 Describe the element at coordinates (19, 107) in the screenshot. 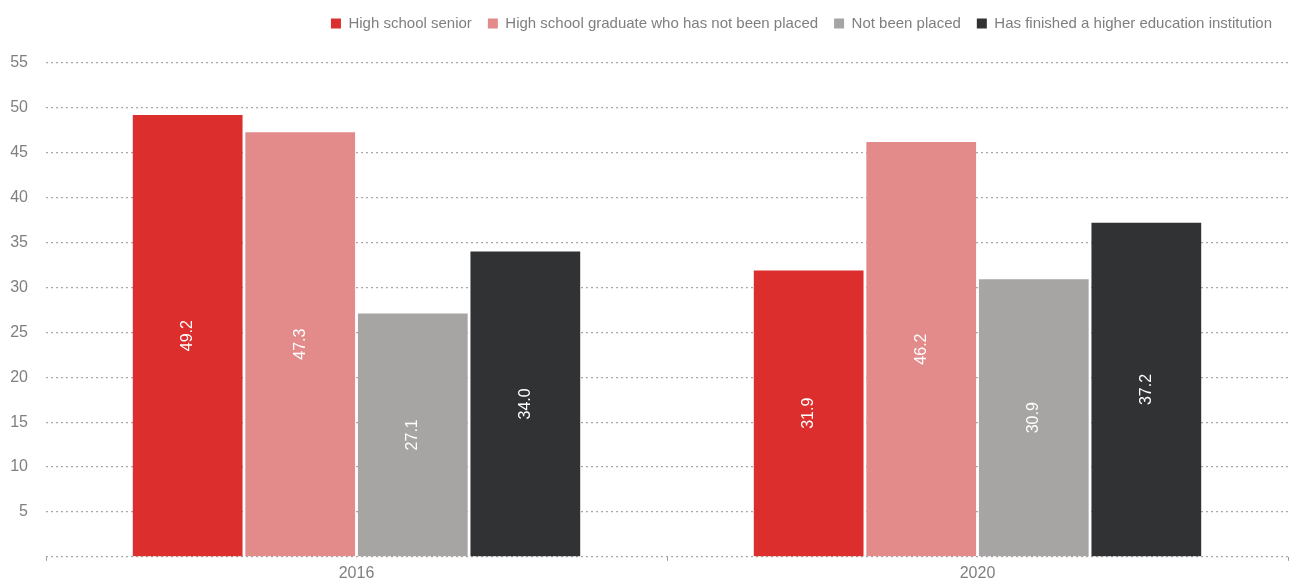

I see `y-tick-label: 50` at that location.